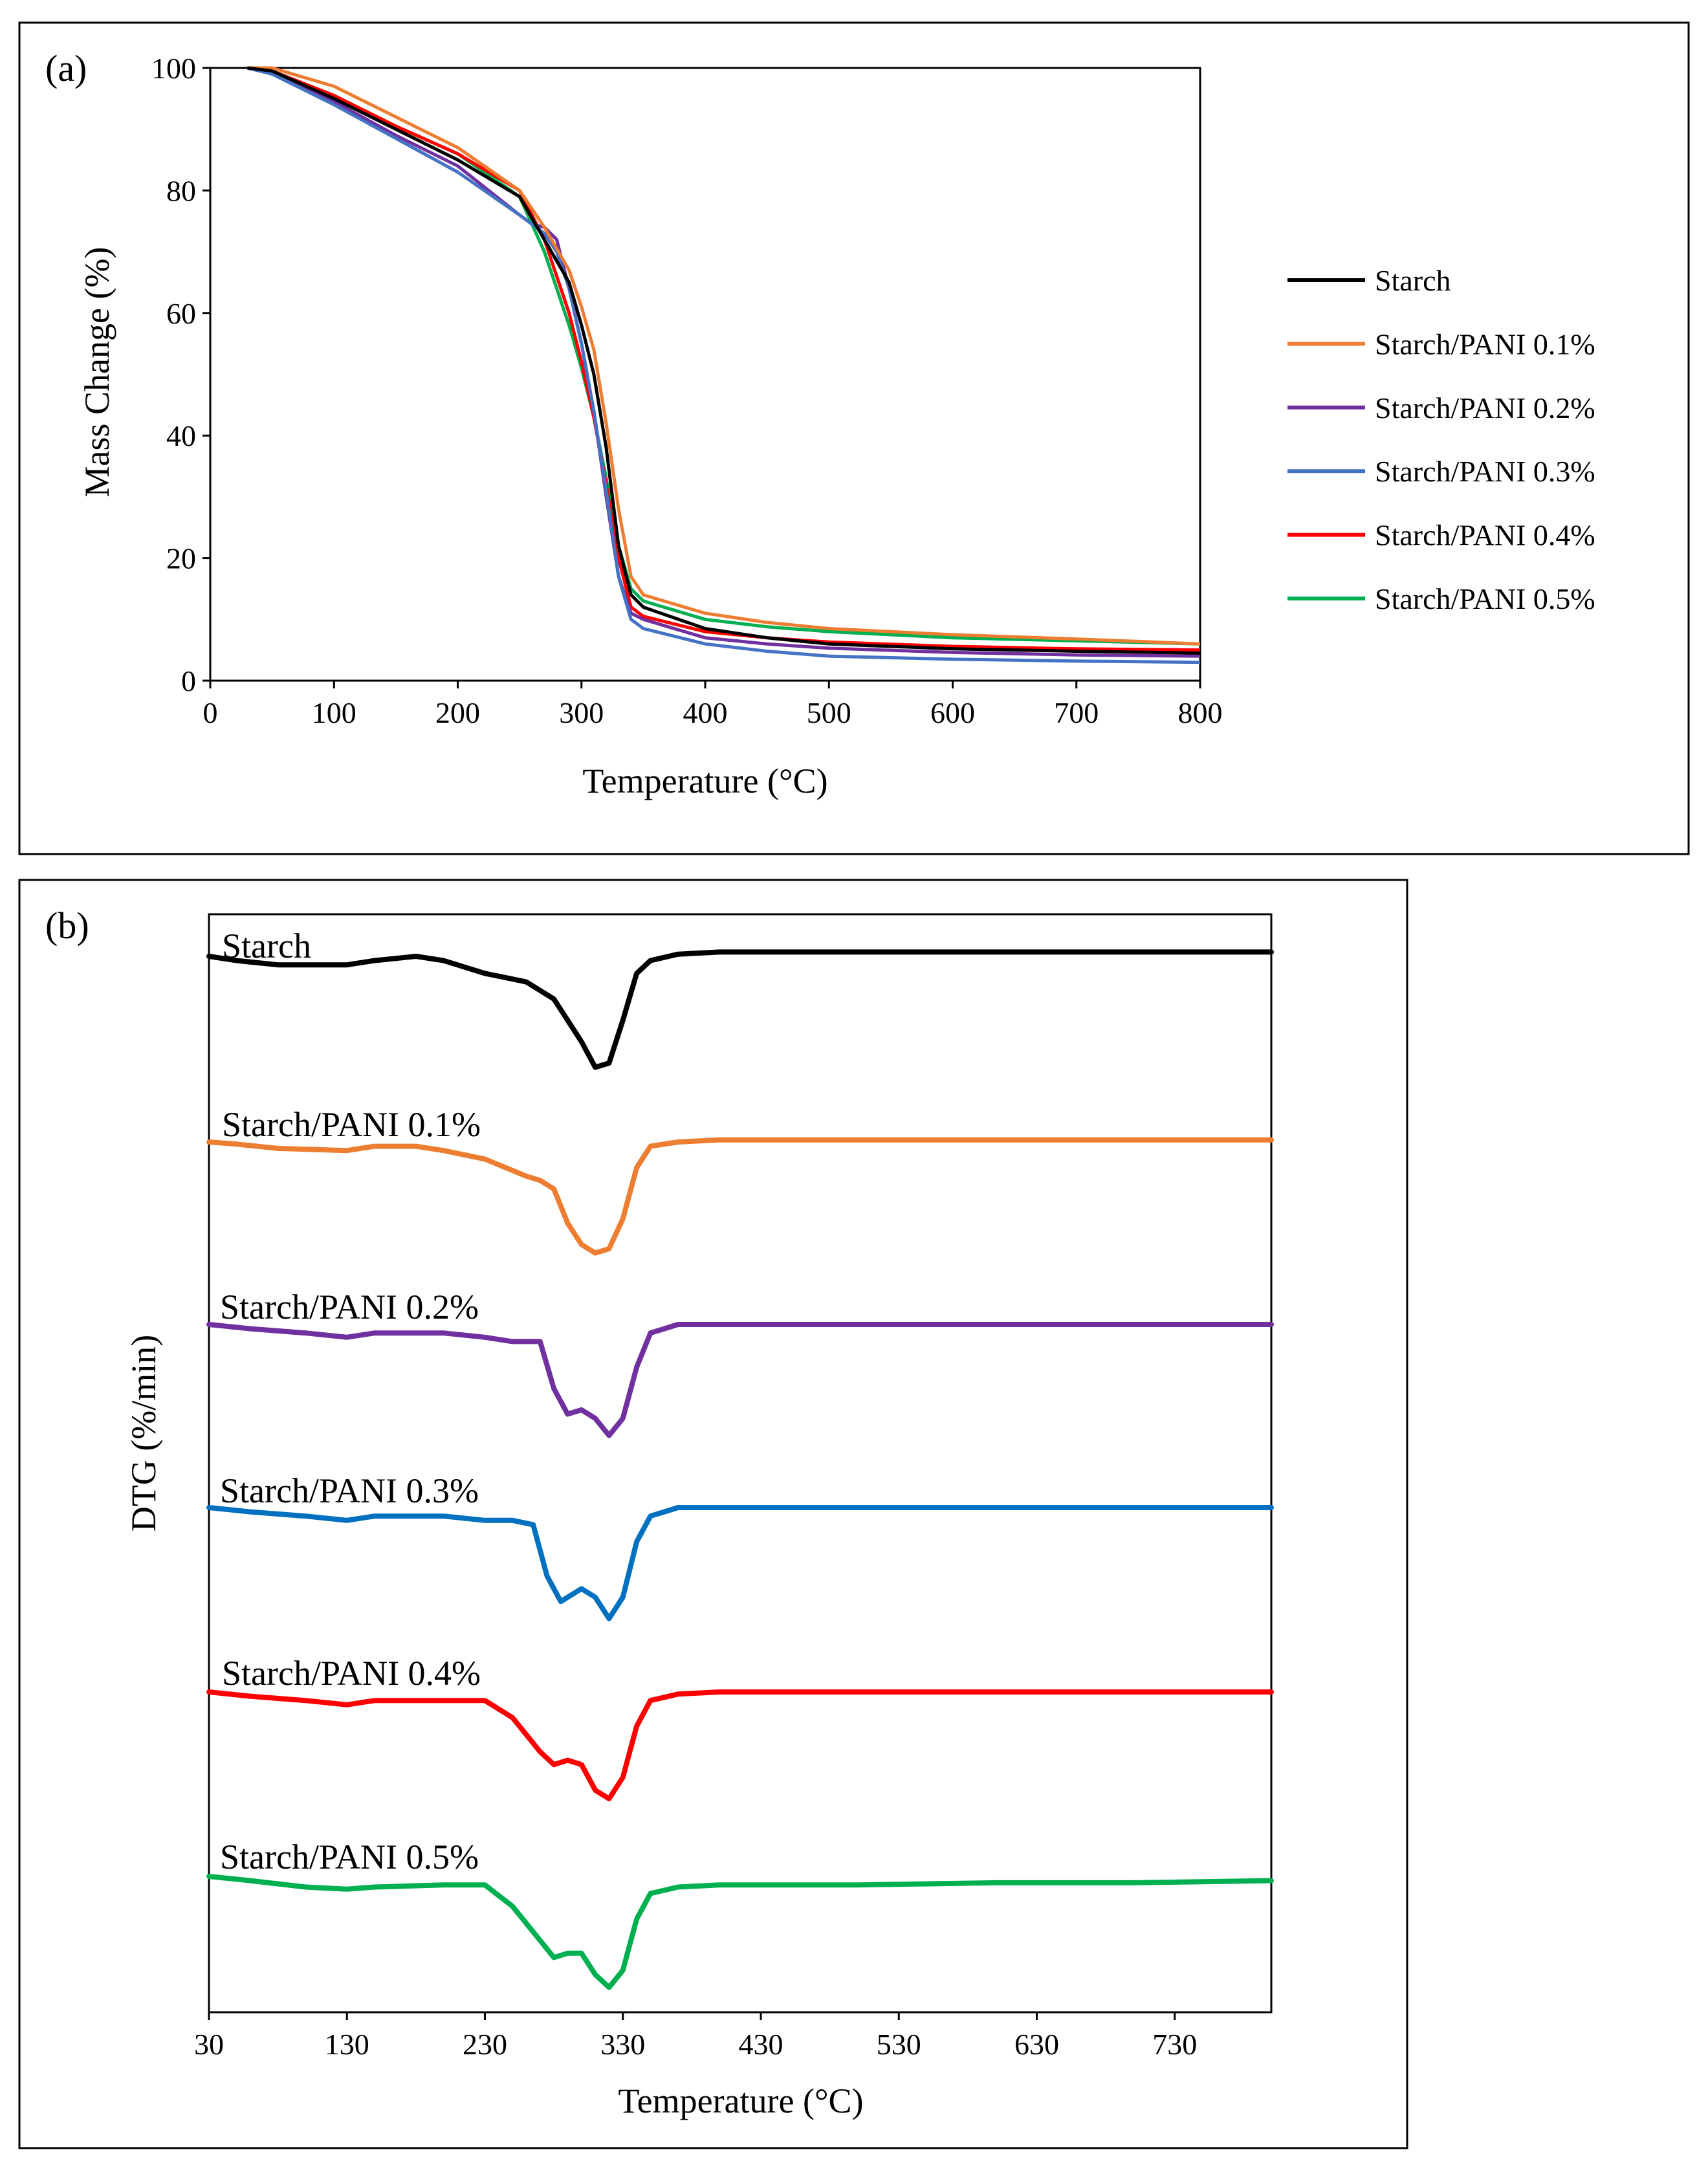  I want to click on x-tick-label-a: 600, so click(952, 712).